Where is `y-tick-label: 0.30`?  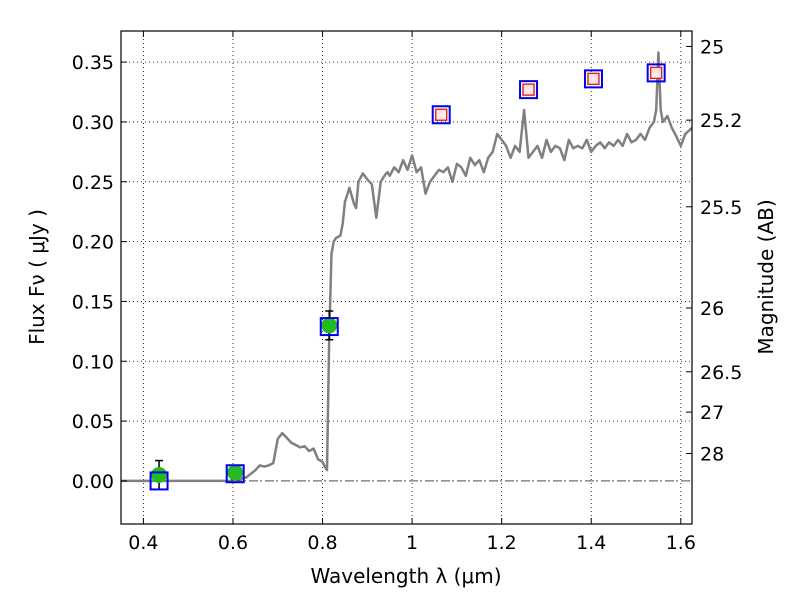 y-tick-label: 0.30 is located at coordinates (93, 123).